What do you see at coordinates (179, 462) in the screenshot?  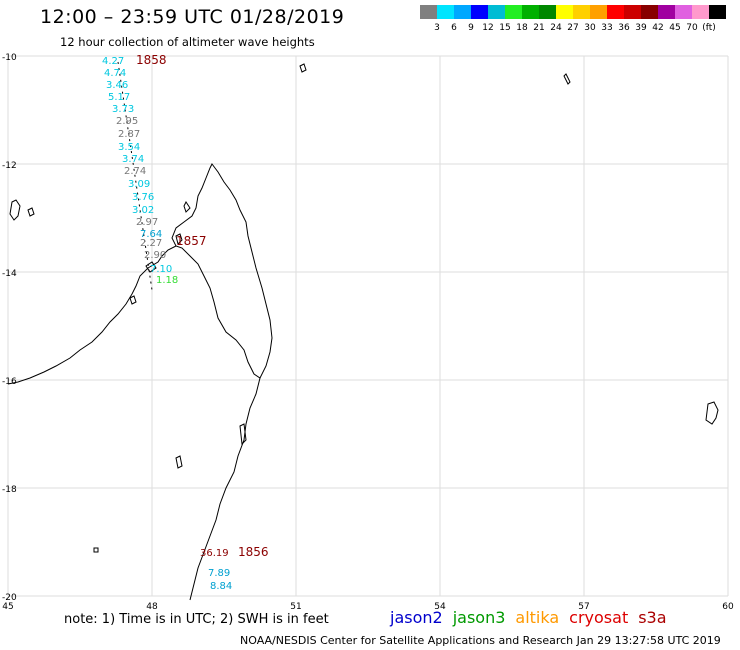 I see `island-south-small` at bounding box center [179, 462].